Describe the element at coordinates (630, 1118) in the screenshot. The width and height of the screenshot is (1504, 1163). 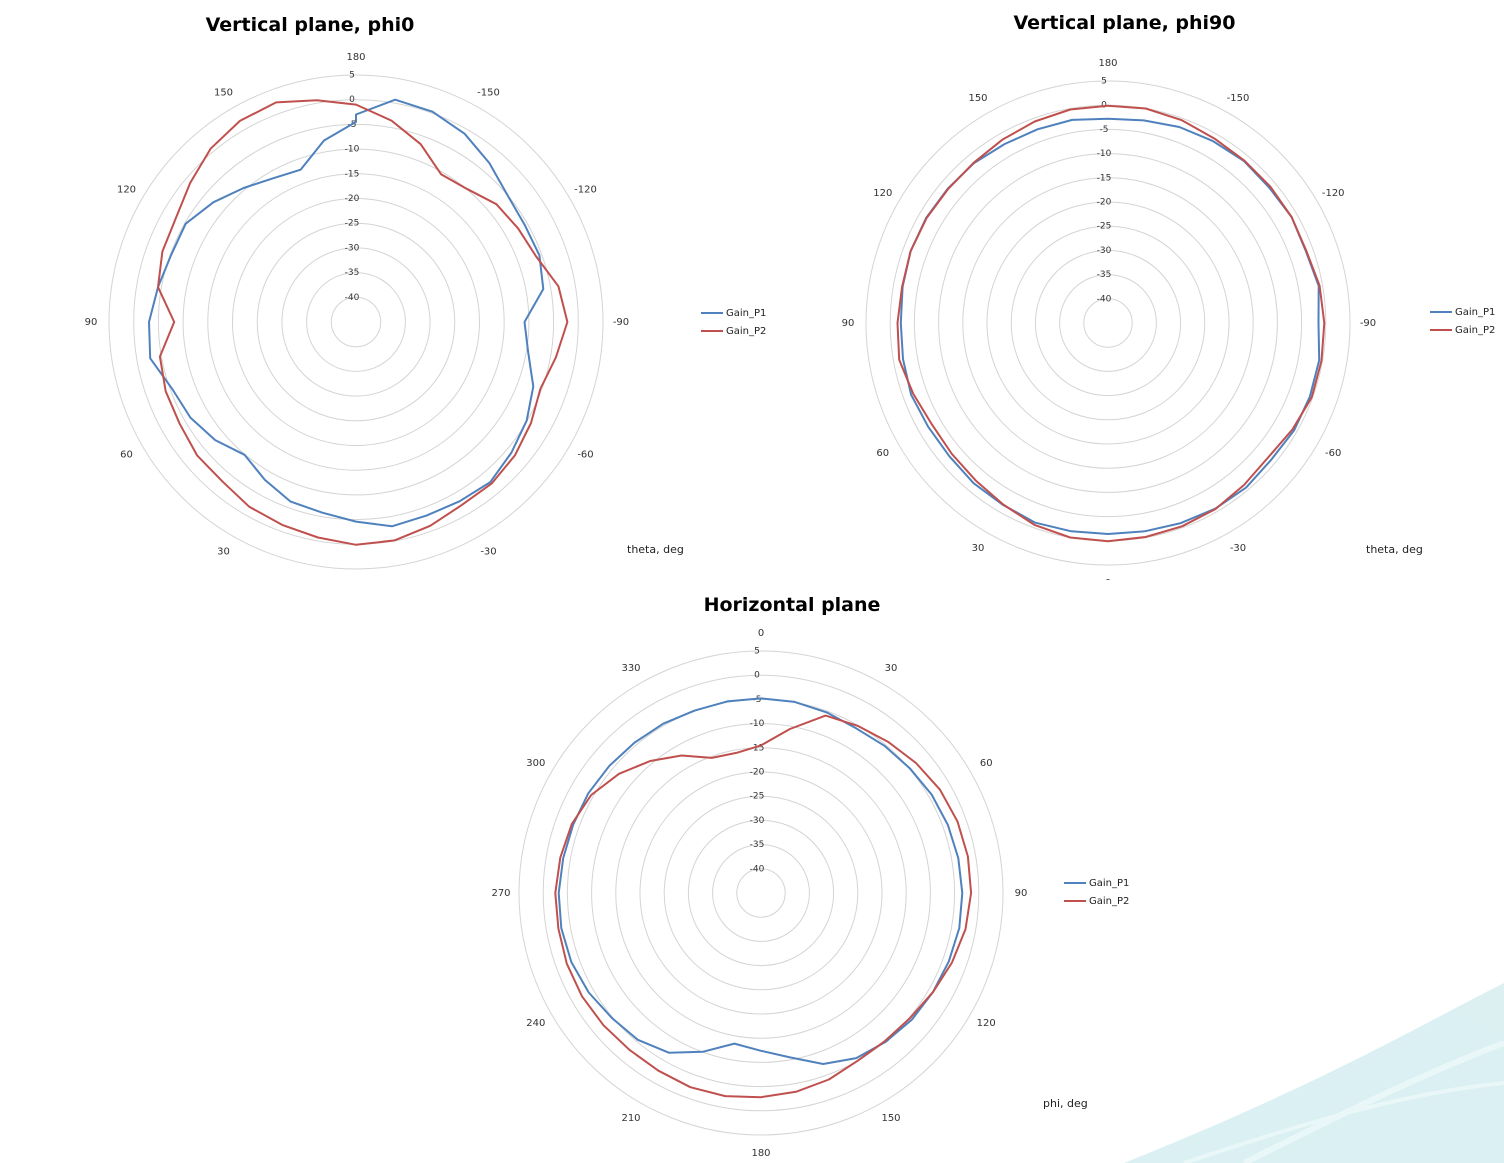
I see `angle-tick-label: 210` at that location.